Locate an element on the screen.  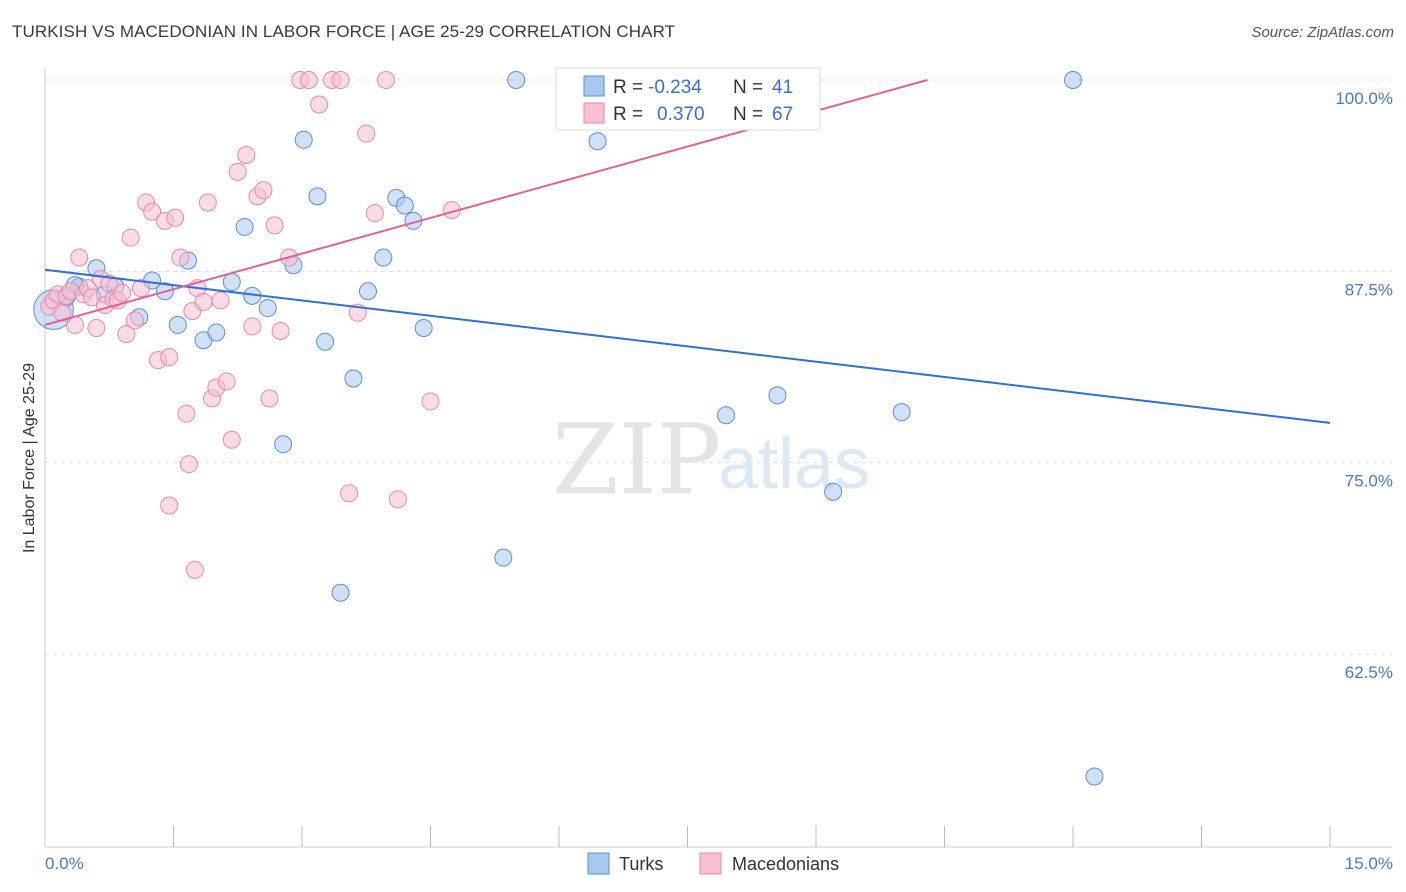
x-tick-labels: 0.0% 15.0% is located at coordinates (719, 863).